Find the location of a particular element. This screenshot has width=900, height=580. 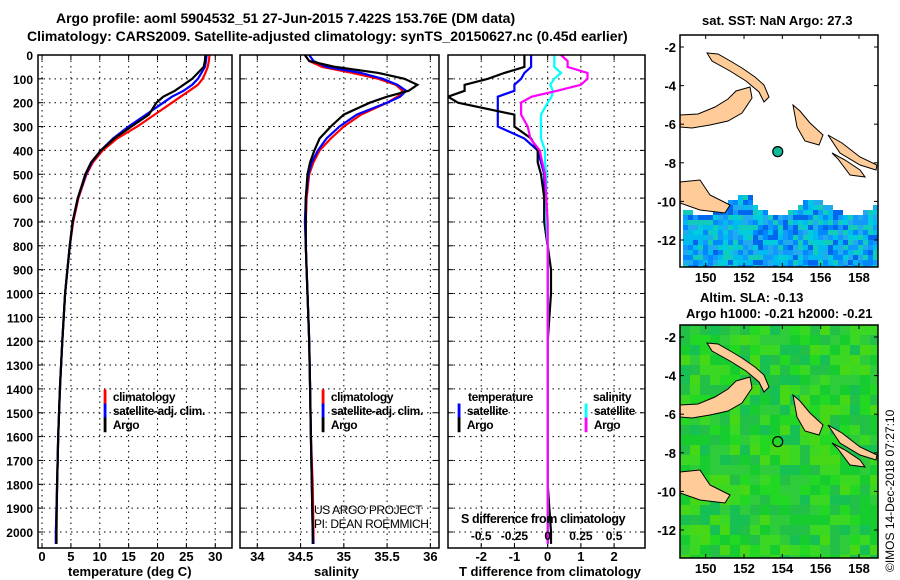

series-line-satellite-adj-clim- is located at coordinates (131, 299).